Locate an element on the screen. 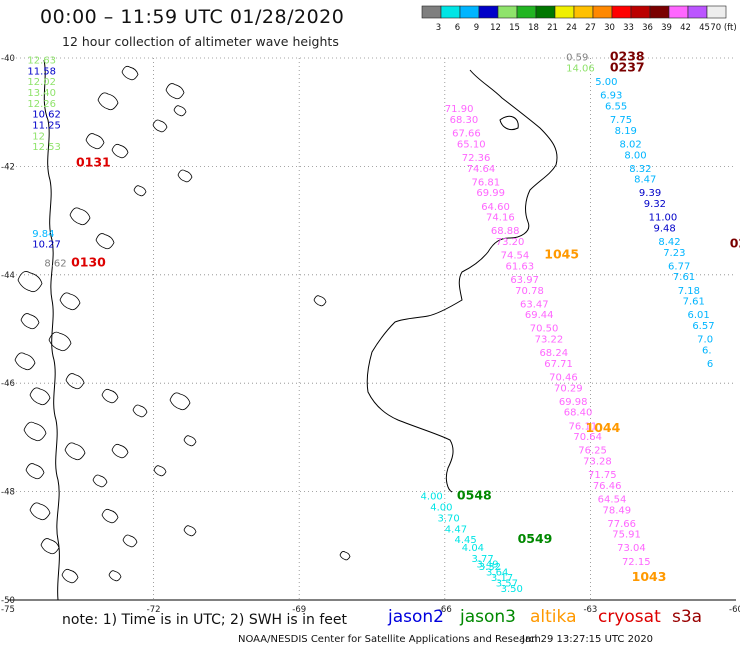 The image size is (740, 650). pass-time-label: 0549 is located at coordinates (535, 538).